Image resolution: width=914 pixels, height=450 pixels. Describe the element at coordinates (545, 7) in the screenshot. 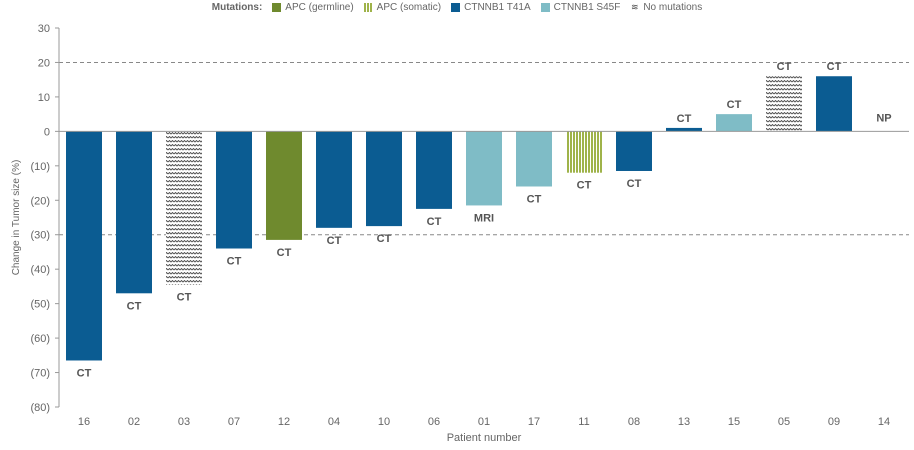

I see `legend-swatch-s45f` at that location.